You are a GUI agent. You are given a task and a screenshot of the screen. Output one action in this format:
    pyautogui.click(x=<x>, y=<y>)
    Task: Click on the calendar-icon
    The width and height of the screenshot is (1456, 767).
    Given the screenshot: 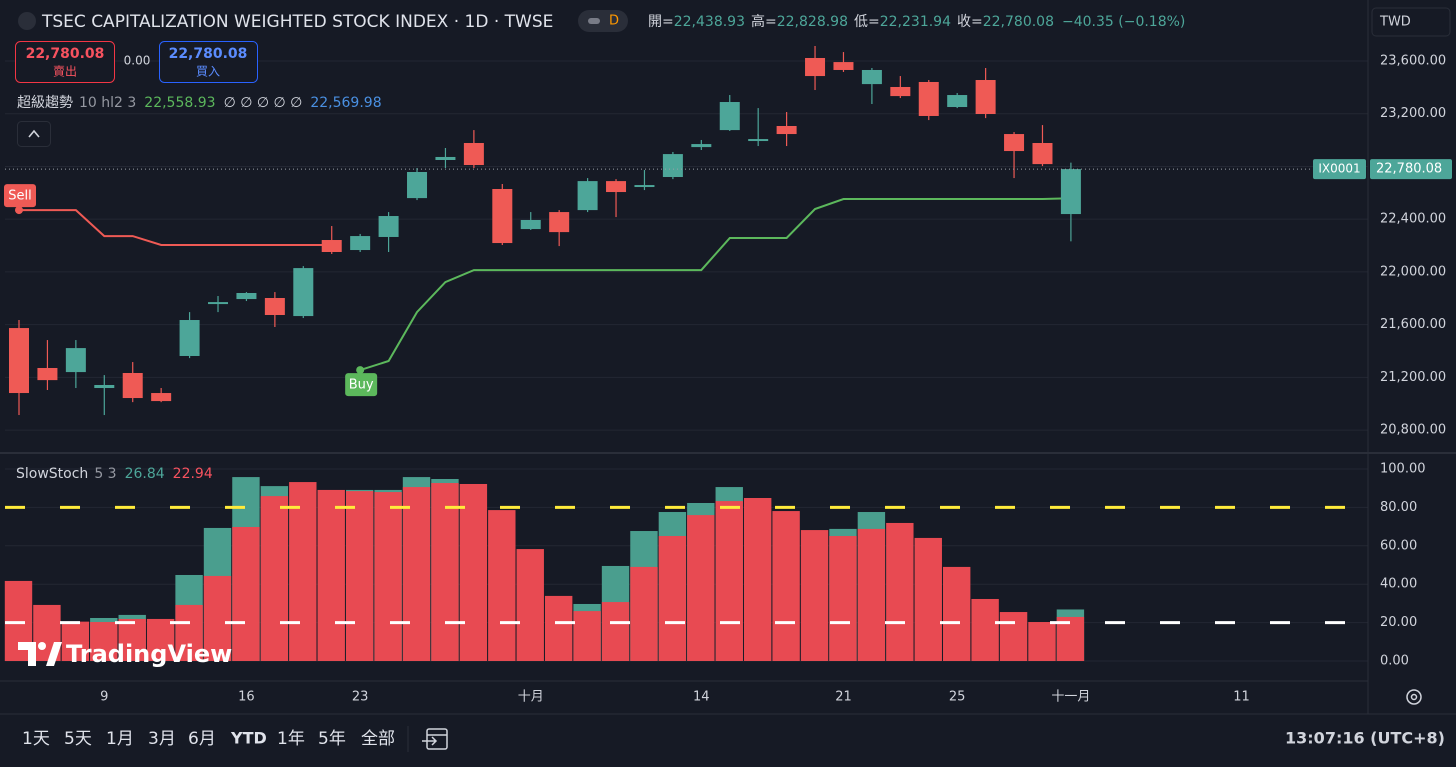 What is the action you would take?
    pyautogui.click(x=437, y=739)
    